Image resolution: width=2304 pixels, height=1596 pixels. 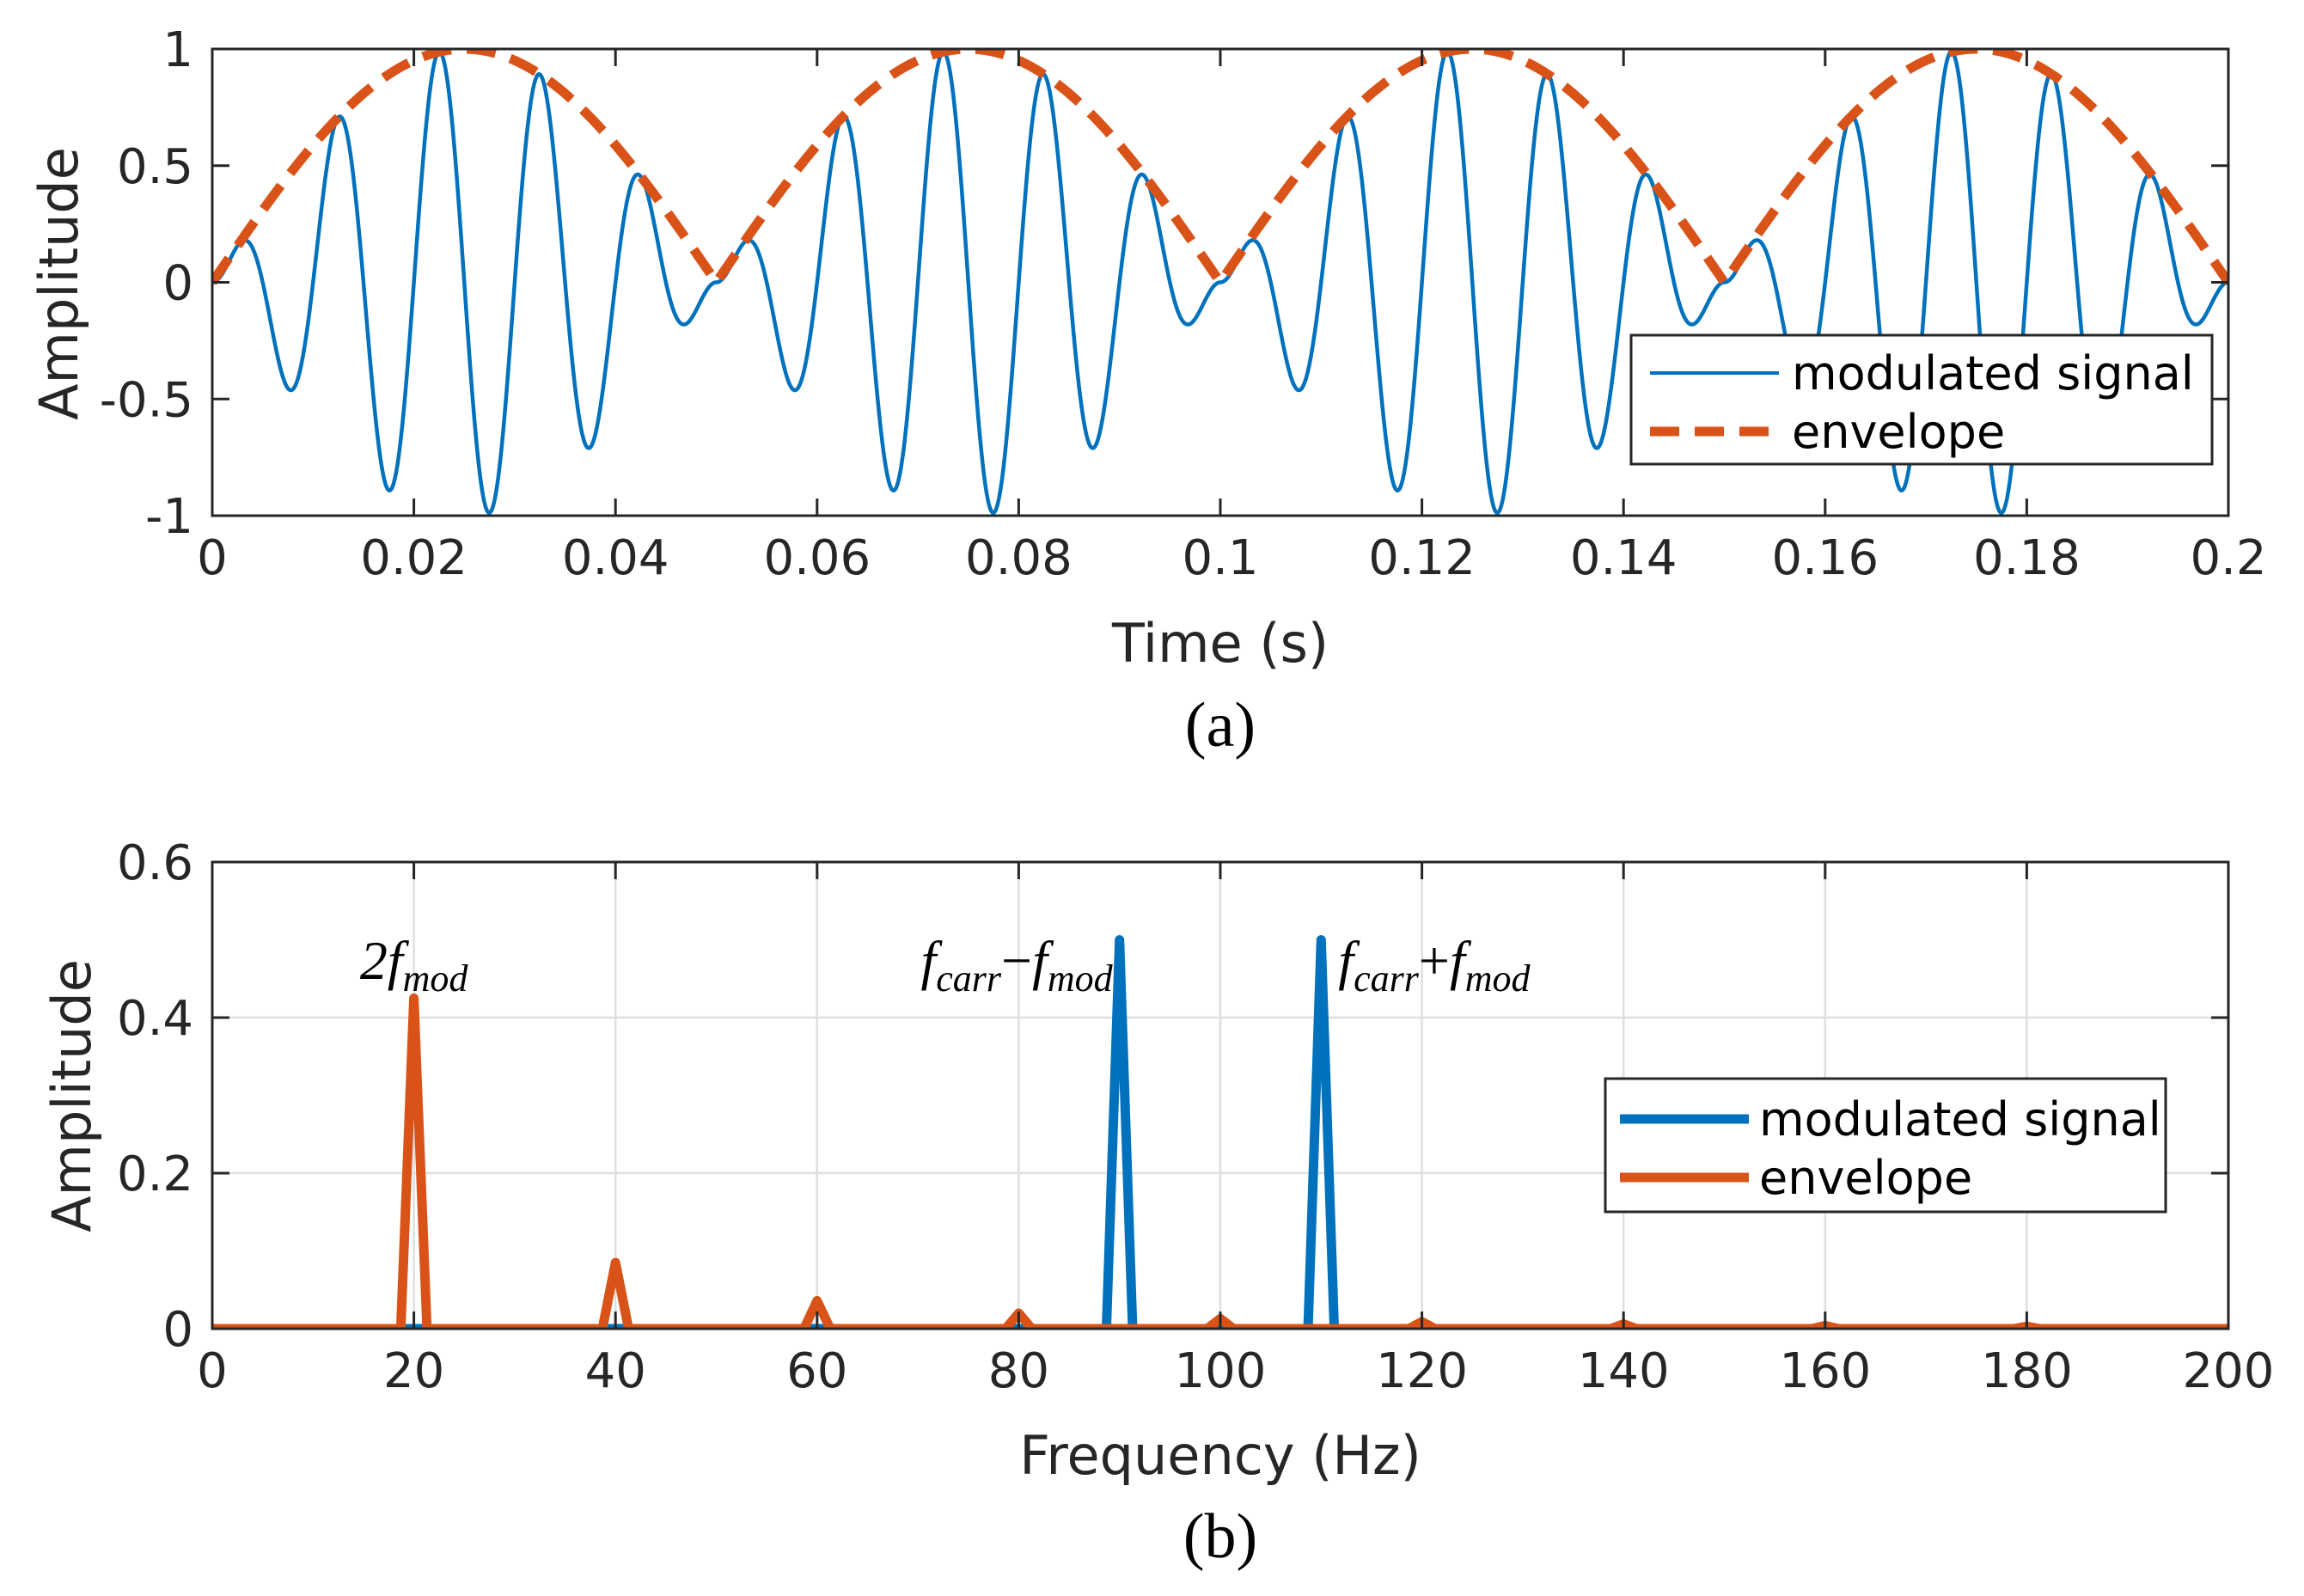 What do you see at coordinates (1624, 1371) in the screenshot?
I see `x-tick-label: 140` at bounding box center [1624, 1371].